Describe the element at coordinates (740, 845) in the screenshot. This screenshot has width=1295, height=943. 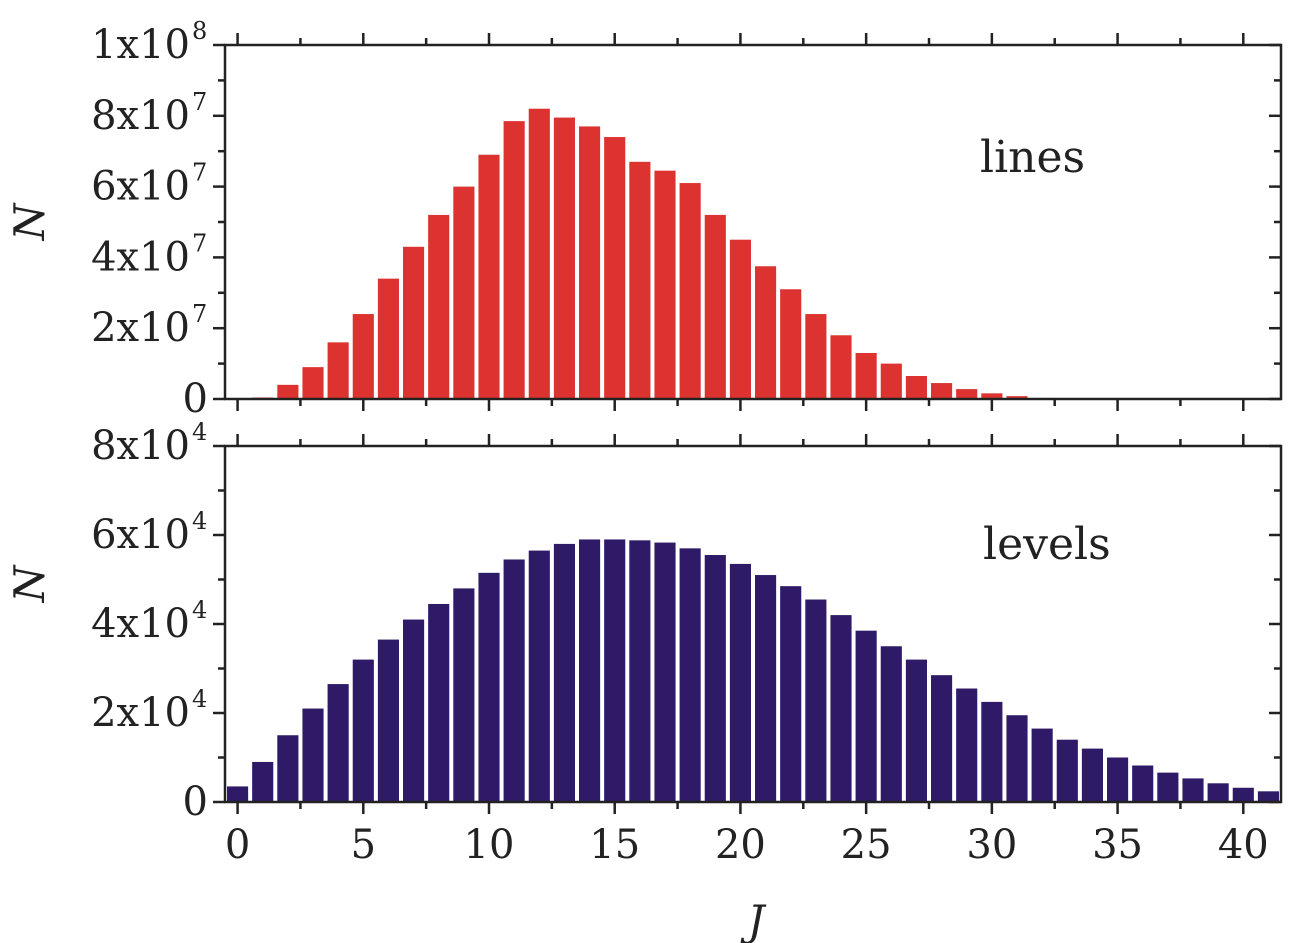
I see `x-tick-label: 20` at that location.